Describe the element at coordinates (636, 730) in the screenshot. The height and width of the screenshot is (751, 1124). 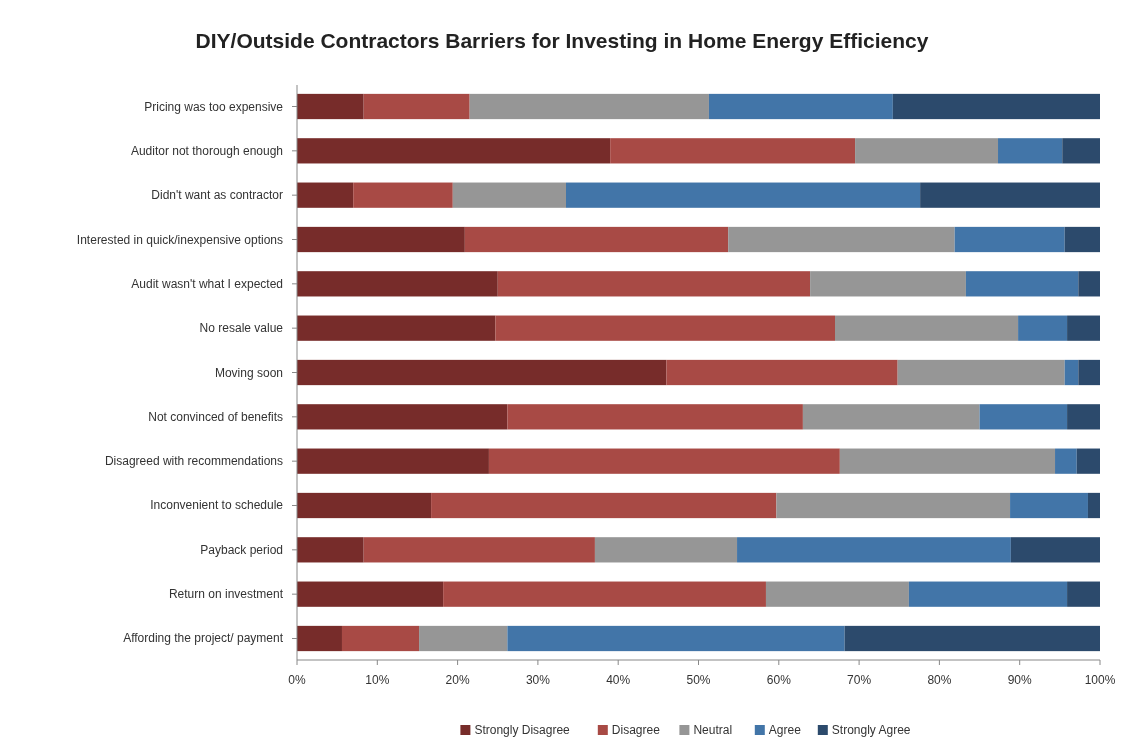
I see `legend-label: Disagree` at that location.